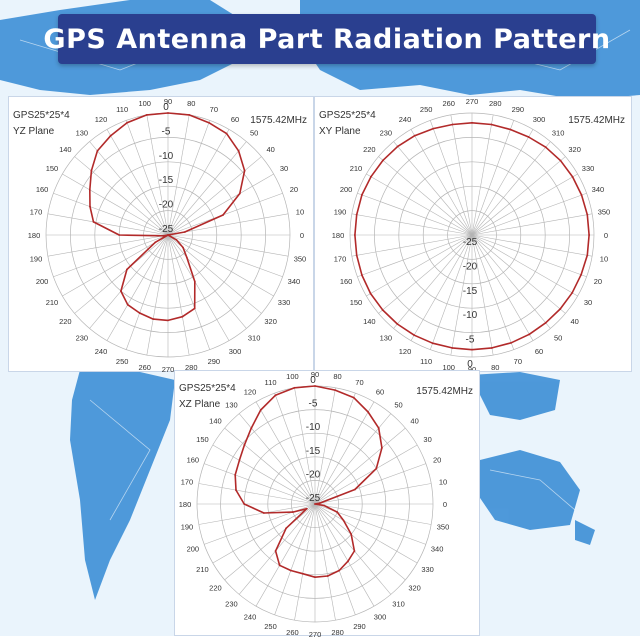 The image size is (640, 637). Describe the element at coordinates (359, 382) in the screenshot. I see `angle-tick-label: 70` at that location.